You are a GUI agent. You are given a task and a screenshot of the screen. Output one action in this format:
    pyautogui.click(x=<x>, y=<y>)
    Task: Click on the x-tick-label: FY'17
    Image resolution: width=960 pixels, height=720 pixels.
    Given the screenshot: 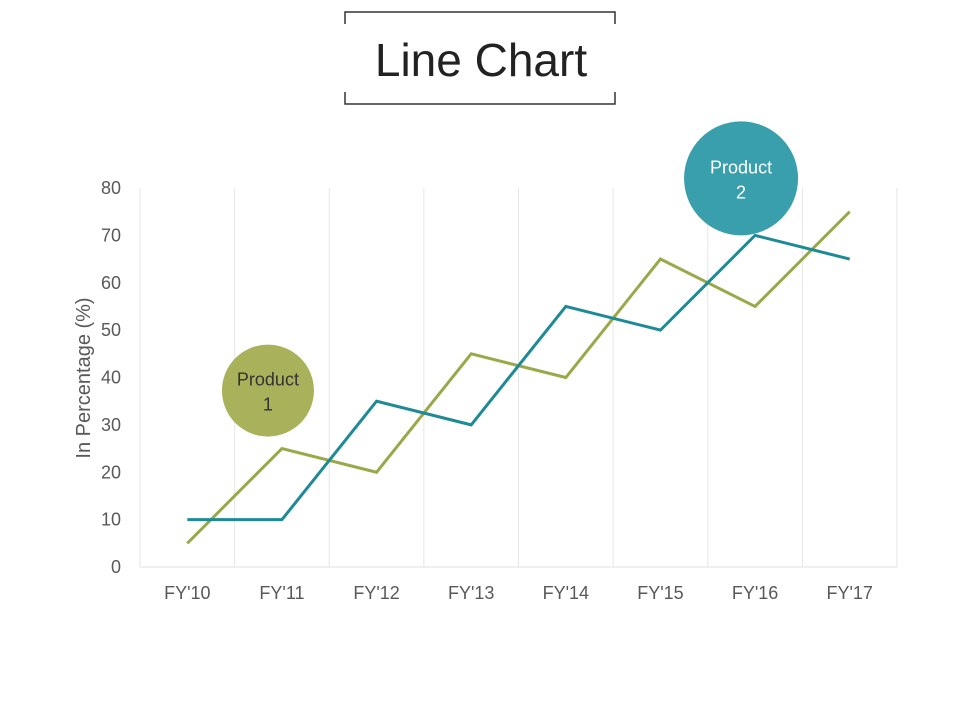 What is the action you would take?
    pyautogui.click(x=849, y=593)
    